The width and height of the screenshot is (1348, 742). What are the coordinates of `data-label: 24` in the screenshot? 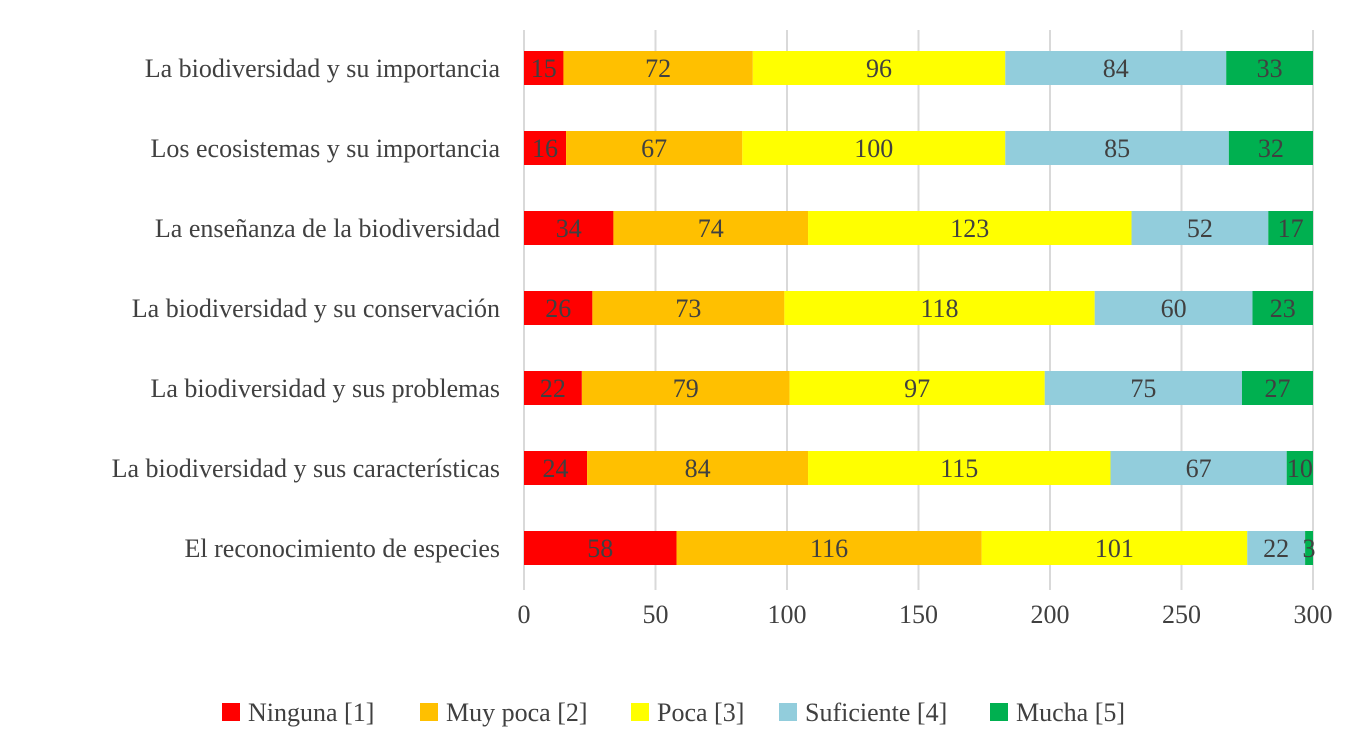 It's located at (556, 468).